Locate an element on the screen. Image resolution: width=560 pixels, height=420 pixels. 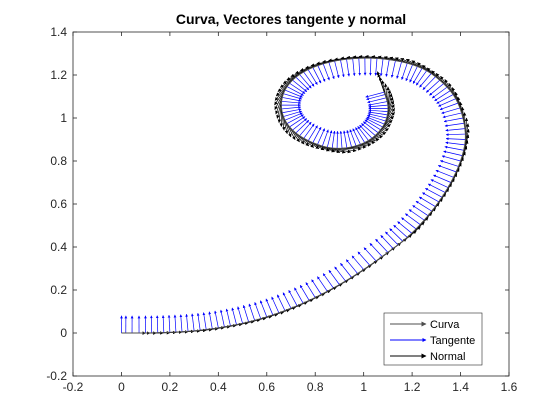
y-tick-label: 0 is located at coordinates (63, 333).